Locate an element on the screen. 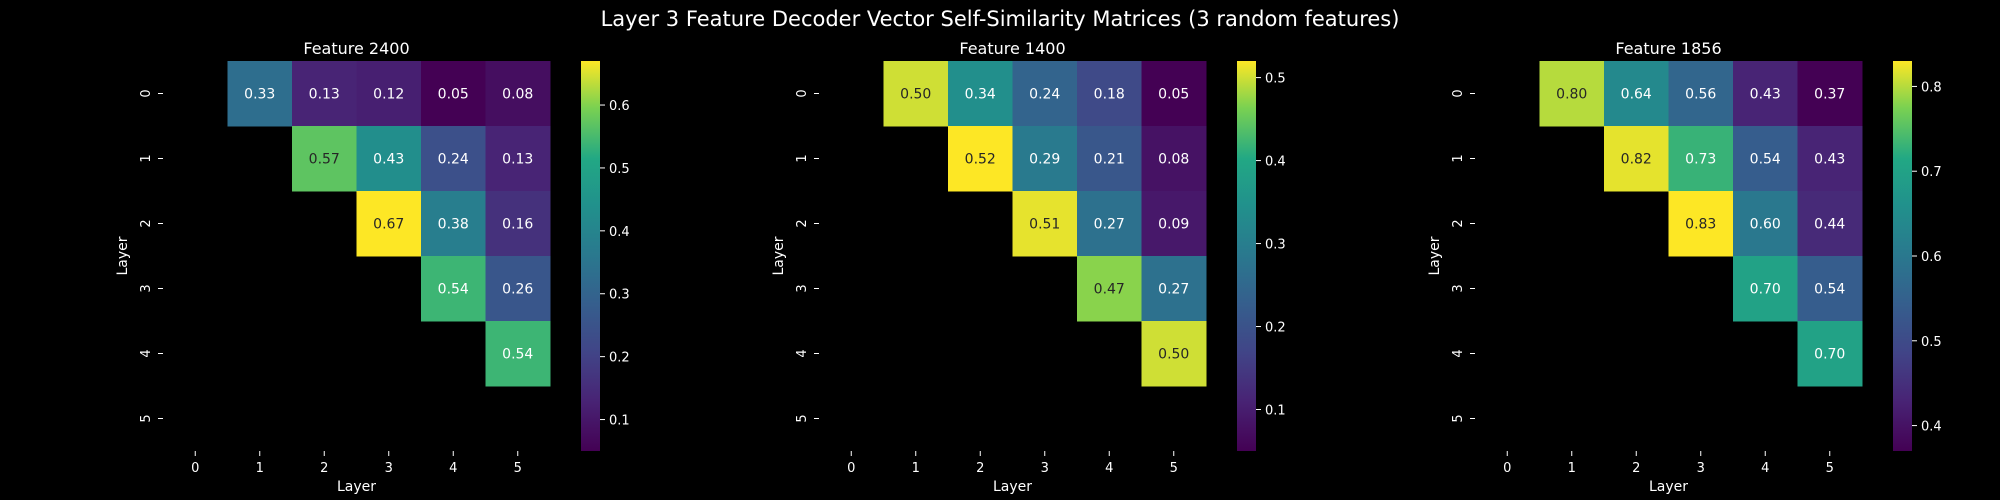  cell-value-label: 0.12 is located at coordinates (388, 95).